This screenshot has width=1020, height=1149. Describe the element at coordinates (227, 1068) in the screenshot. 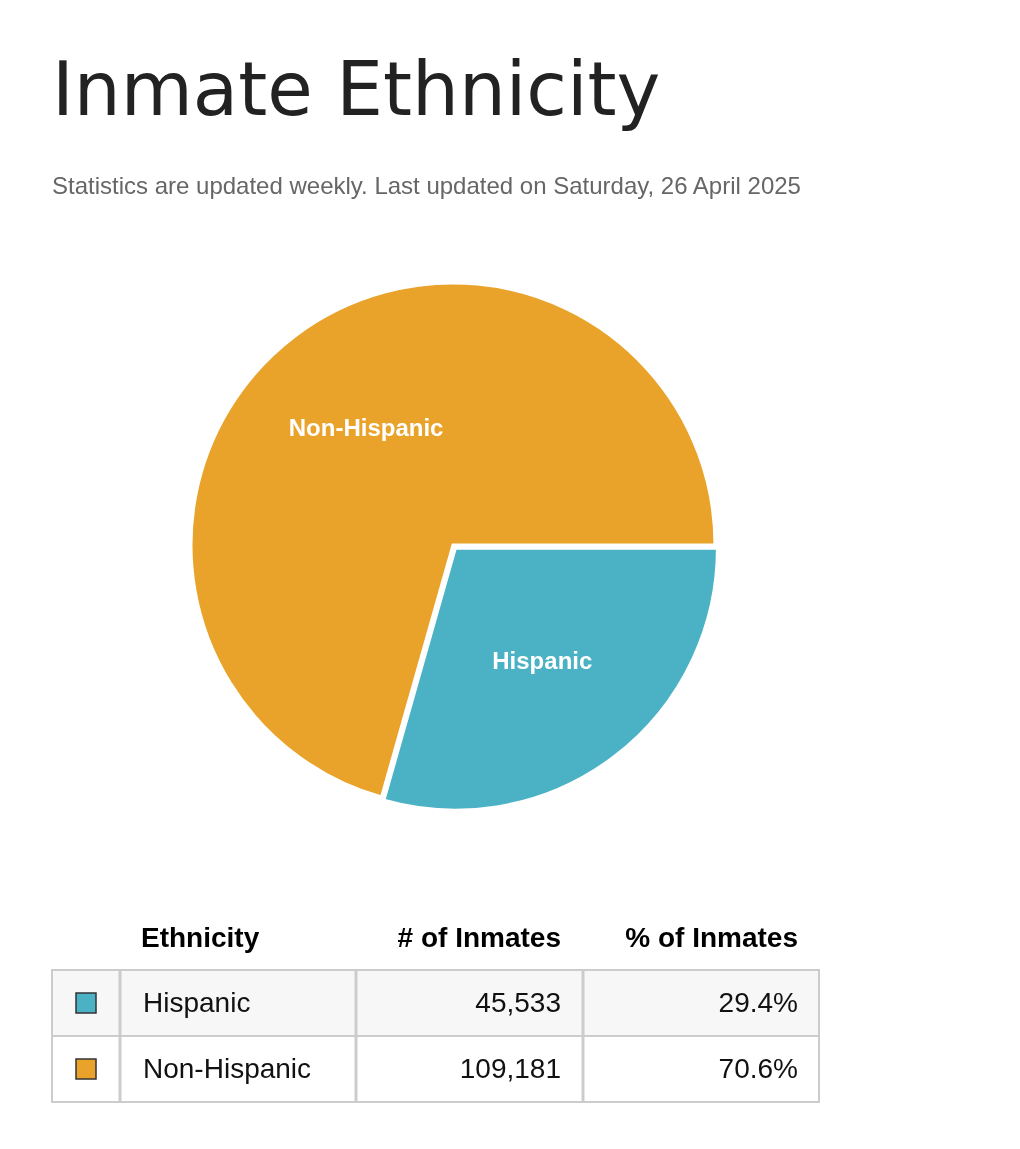

I see `category-label: Non-Hispanic` at that location.